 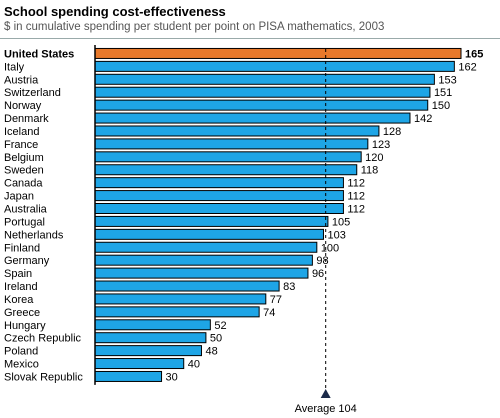 I want to click on category-label-portugal: Portugal, so click(x=24, y=222).